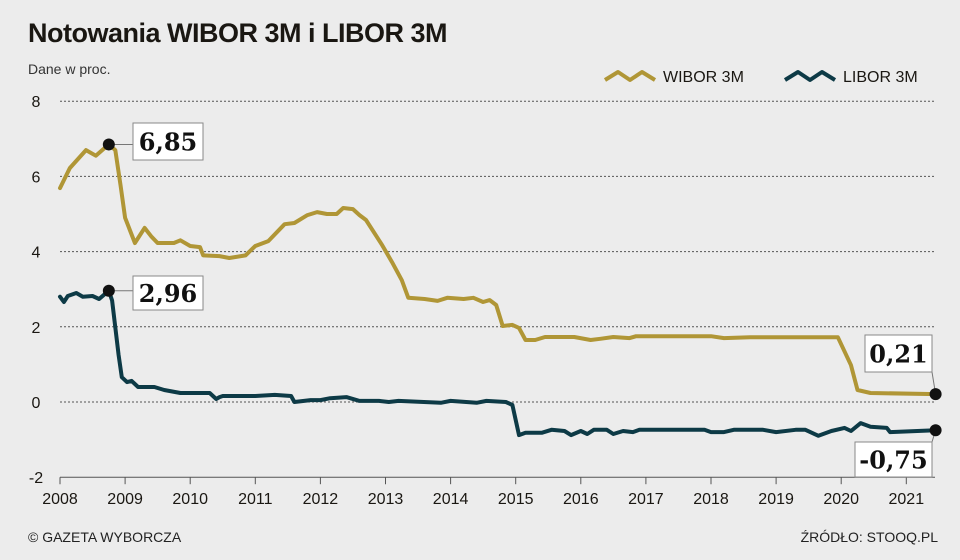  Describe the element at coordinates (255, 499) in the screenshot. I see `x-tick-label: 2011` at that location.